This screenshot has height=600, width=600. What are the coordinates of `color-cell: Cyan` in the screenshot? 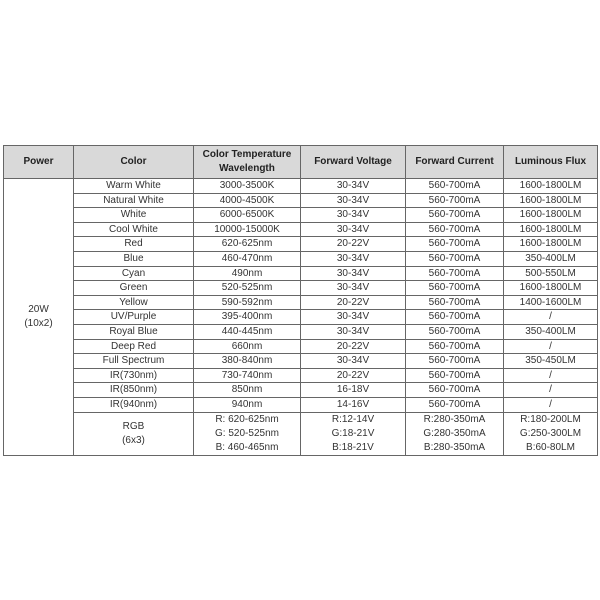 It's located at (133, 273).